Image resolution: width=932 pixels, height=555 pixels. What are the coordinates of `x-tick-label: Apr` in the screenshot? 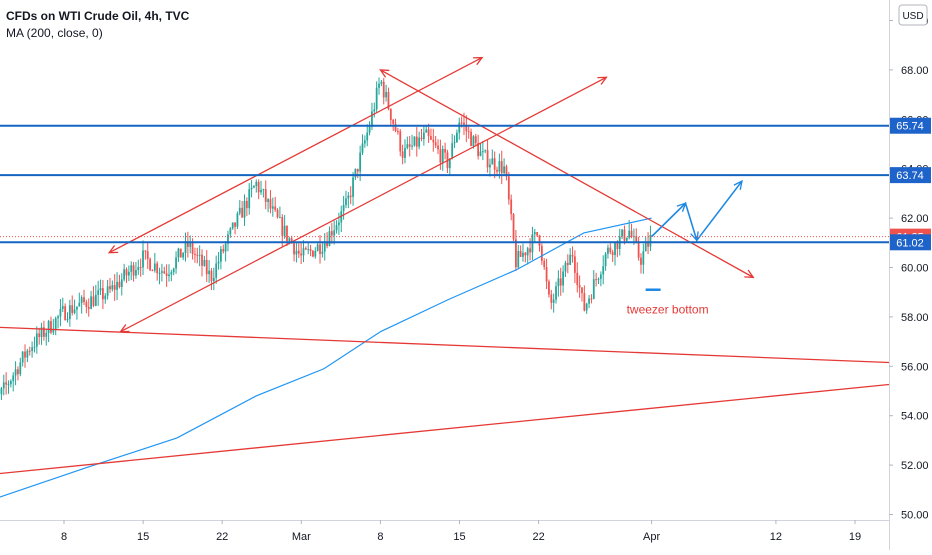 It's located at (651, 537).